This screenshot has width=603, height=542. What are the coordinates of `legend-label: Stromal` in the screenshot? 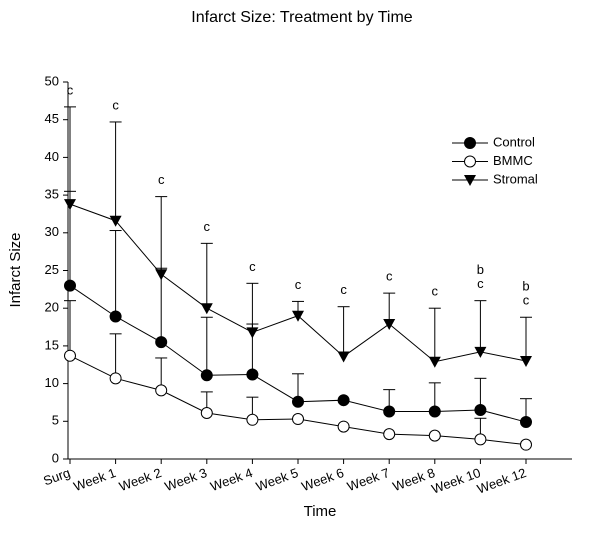 It's located at (515, 178).